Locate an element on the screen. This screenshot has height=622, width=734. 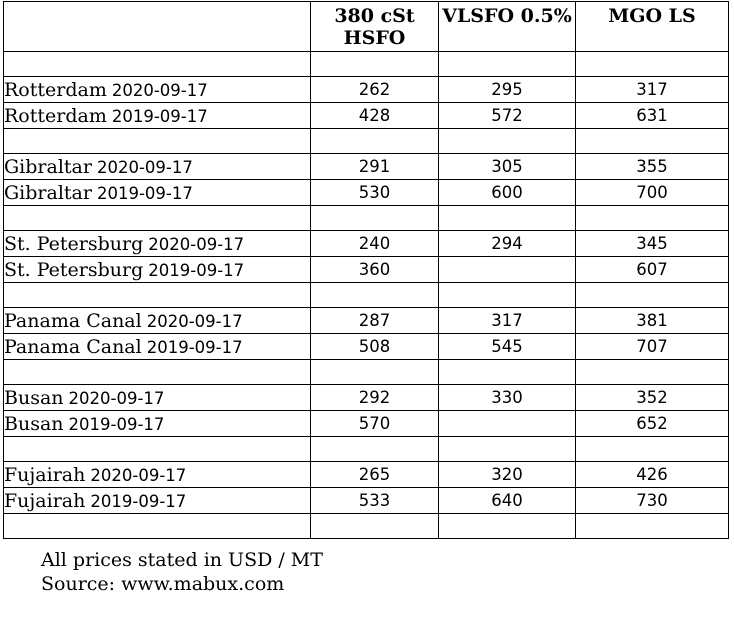
location-cell: St. Petersburg 2019-09-17 is located at coordinates (157, 269).